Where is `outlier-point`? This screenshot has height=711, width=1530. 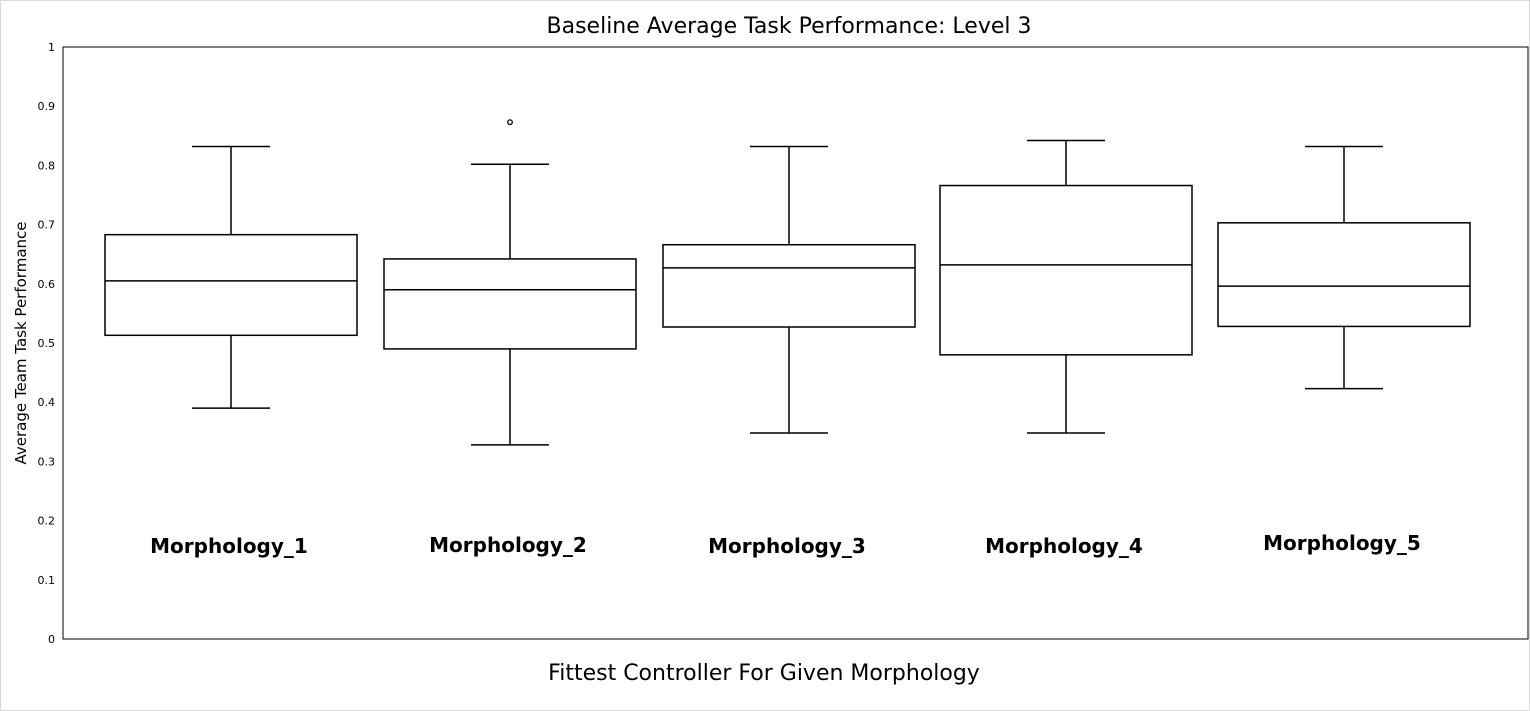
outlier-point is located at coordinates (510, 122).